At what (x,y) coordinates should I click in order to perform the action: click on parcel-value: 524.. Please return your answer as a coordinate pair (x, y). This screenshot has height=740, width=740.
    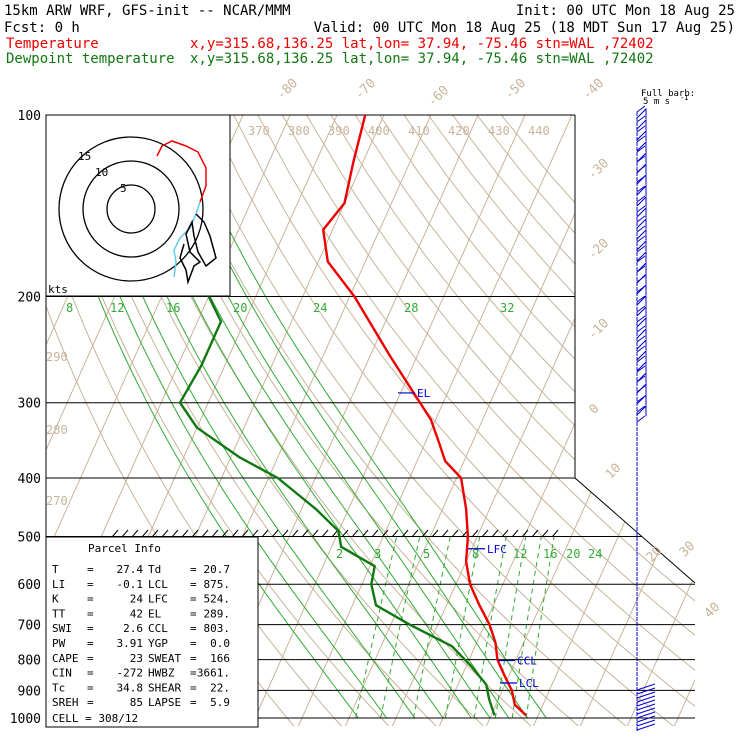
    Looking at the image, I should click on (217, 599).